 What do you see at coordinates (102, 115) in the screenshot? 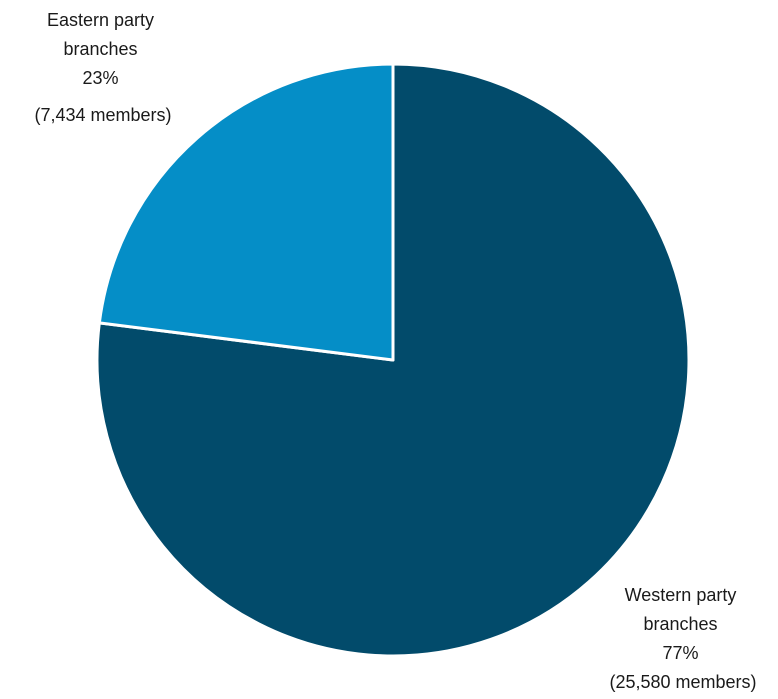
I see `eastern-label-members: (7,434 members)` at bounding box center [102, 115].